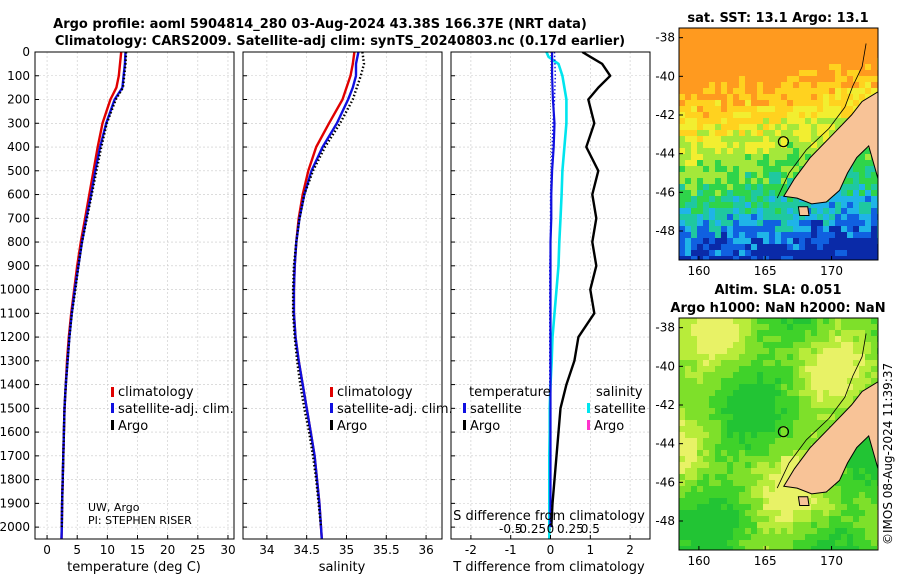  What do you see at coordinates (112, 425) in the screenshot?
I see `legend-swatch-argo` at bounding box center [112, 425].